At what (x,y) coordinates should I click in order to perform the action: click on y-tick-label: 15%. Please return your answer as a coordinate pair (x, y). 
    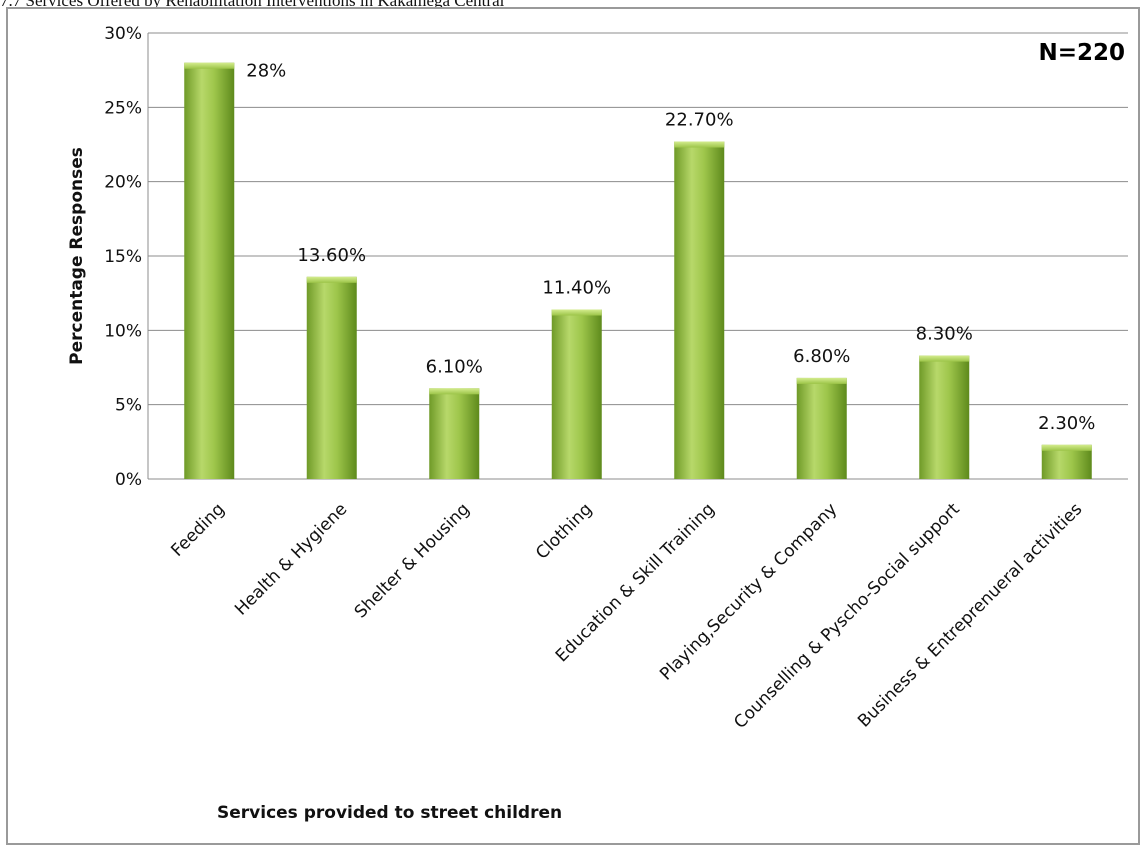
    Looking at the image, I should click on (123, 257).